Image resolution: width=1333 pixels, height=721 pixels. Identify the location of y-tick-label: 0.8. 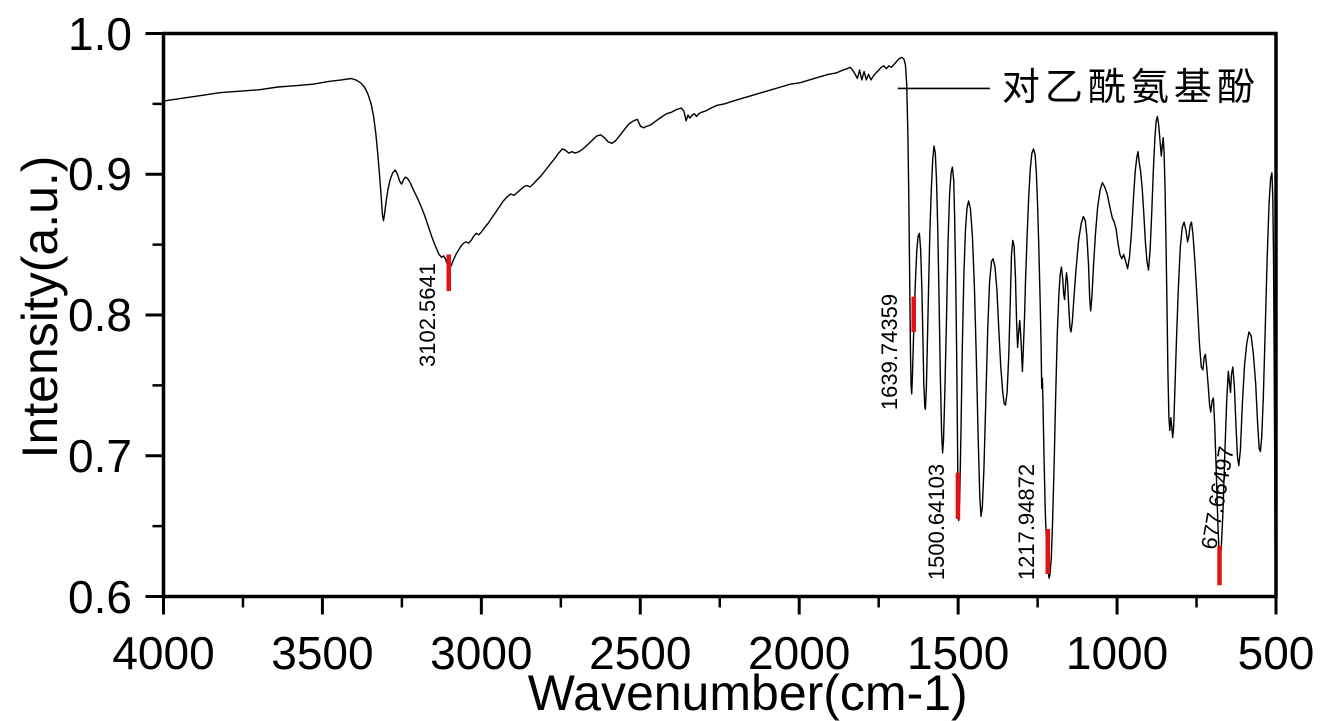
(100, 315).